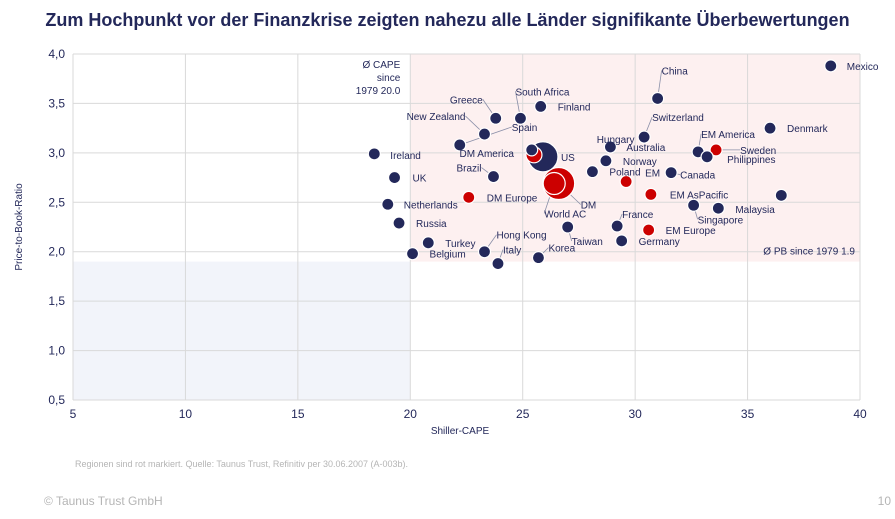 The width and height of the screenshot is (895, 519). I want to click on point-australia, so click(610, 147).